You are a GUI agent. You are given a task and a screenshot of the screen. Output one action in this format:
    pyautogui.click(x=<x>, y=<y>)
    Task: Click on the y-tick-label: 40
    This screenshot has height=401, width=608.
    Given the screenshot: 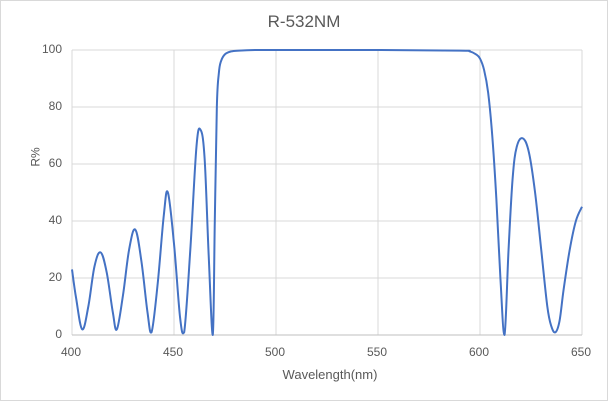 What is the action you would take?
    pyautogui.click(x=55, y=220)
    